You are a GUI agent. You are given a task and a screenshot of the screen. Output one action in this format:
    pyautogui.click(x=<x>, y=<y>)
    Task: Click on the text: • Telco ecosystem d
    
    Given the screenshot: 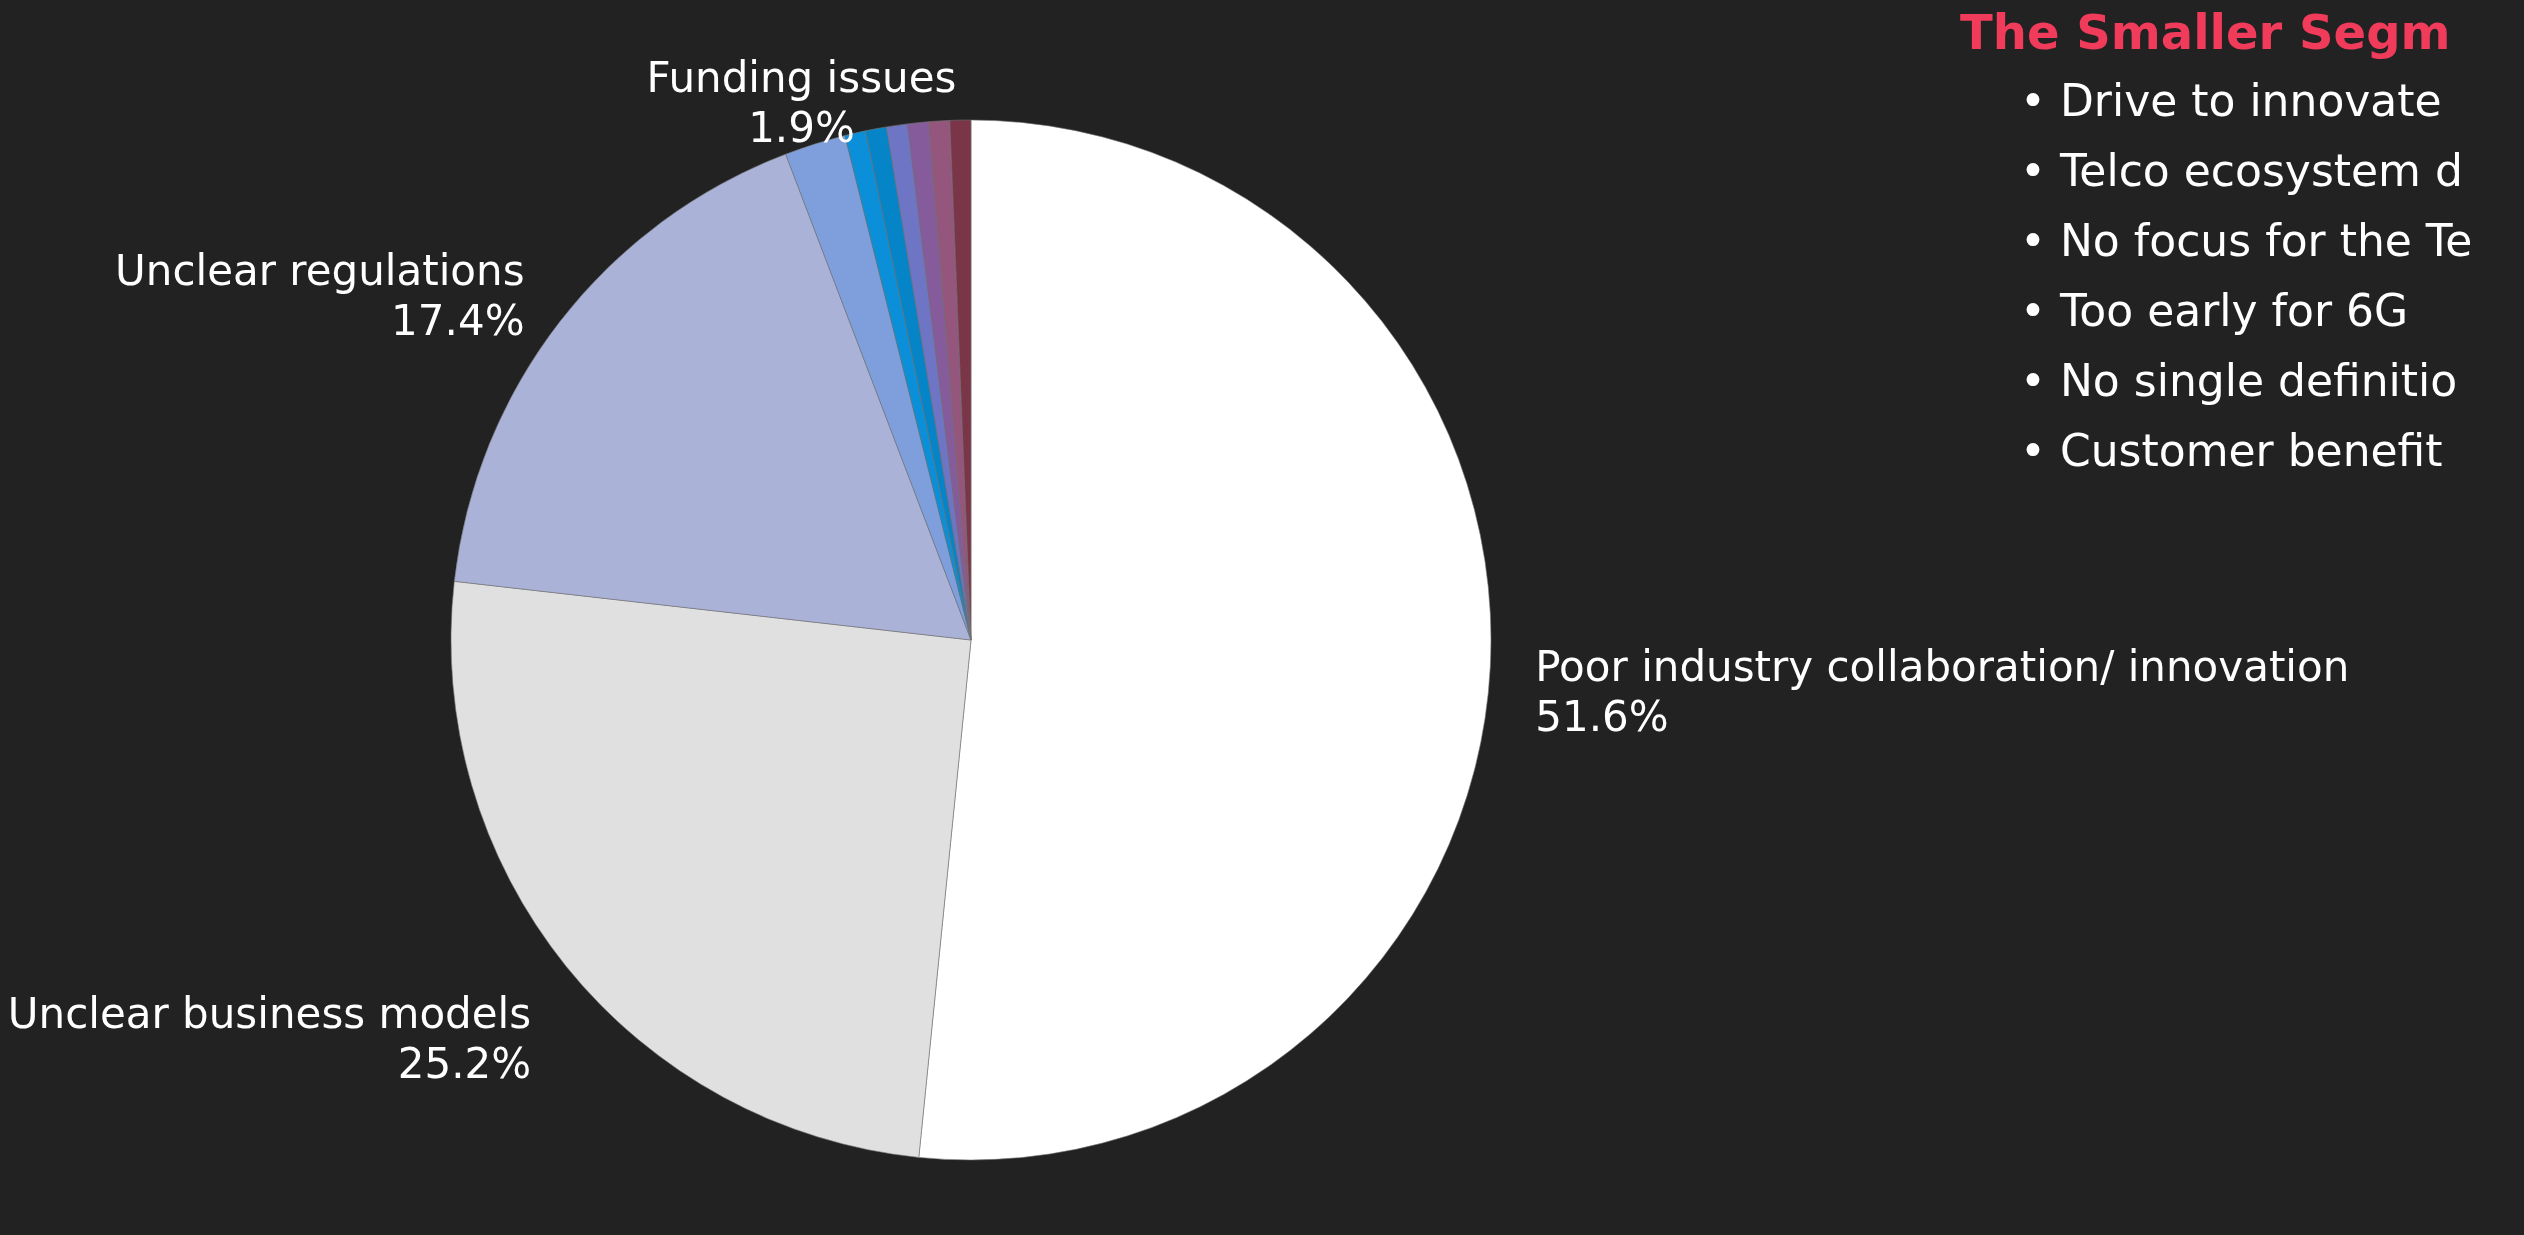 What is the action you would take?
    pyautogui.click(x=2242, y=171)
    